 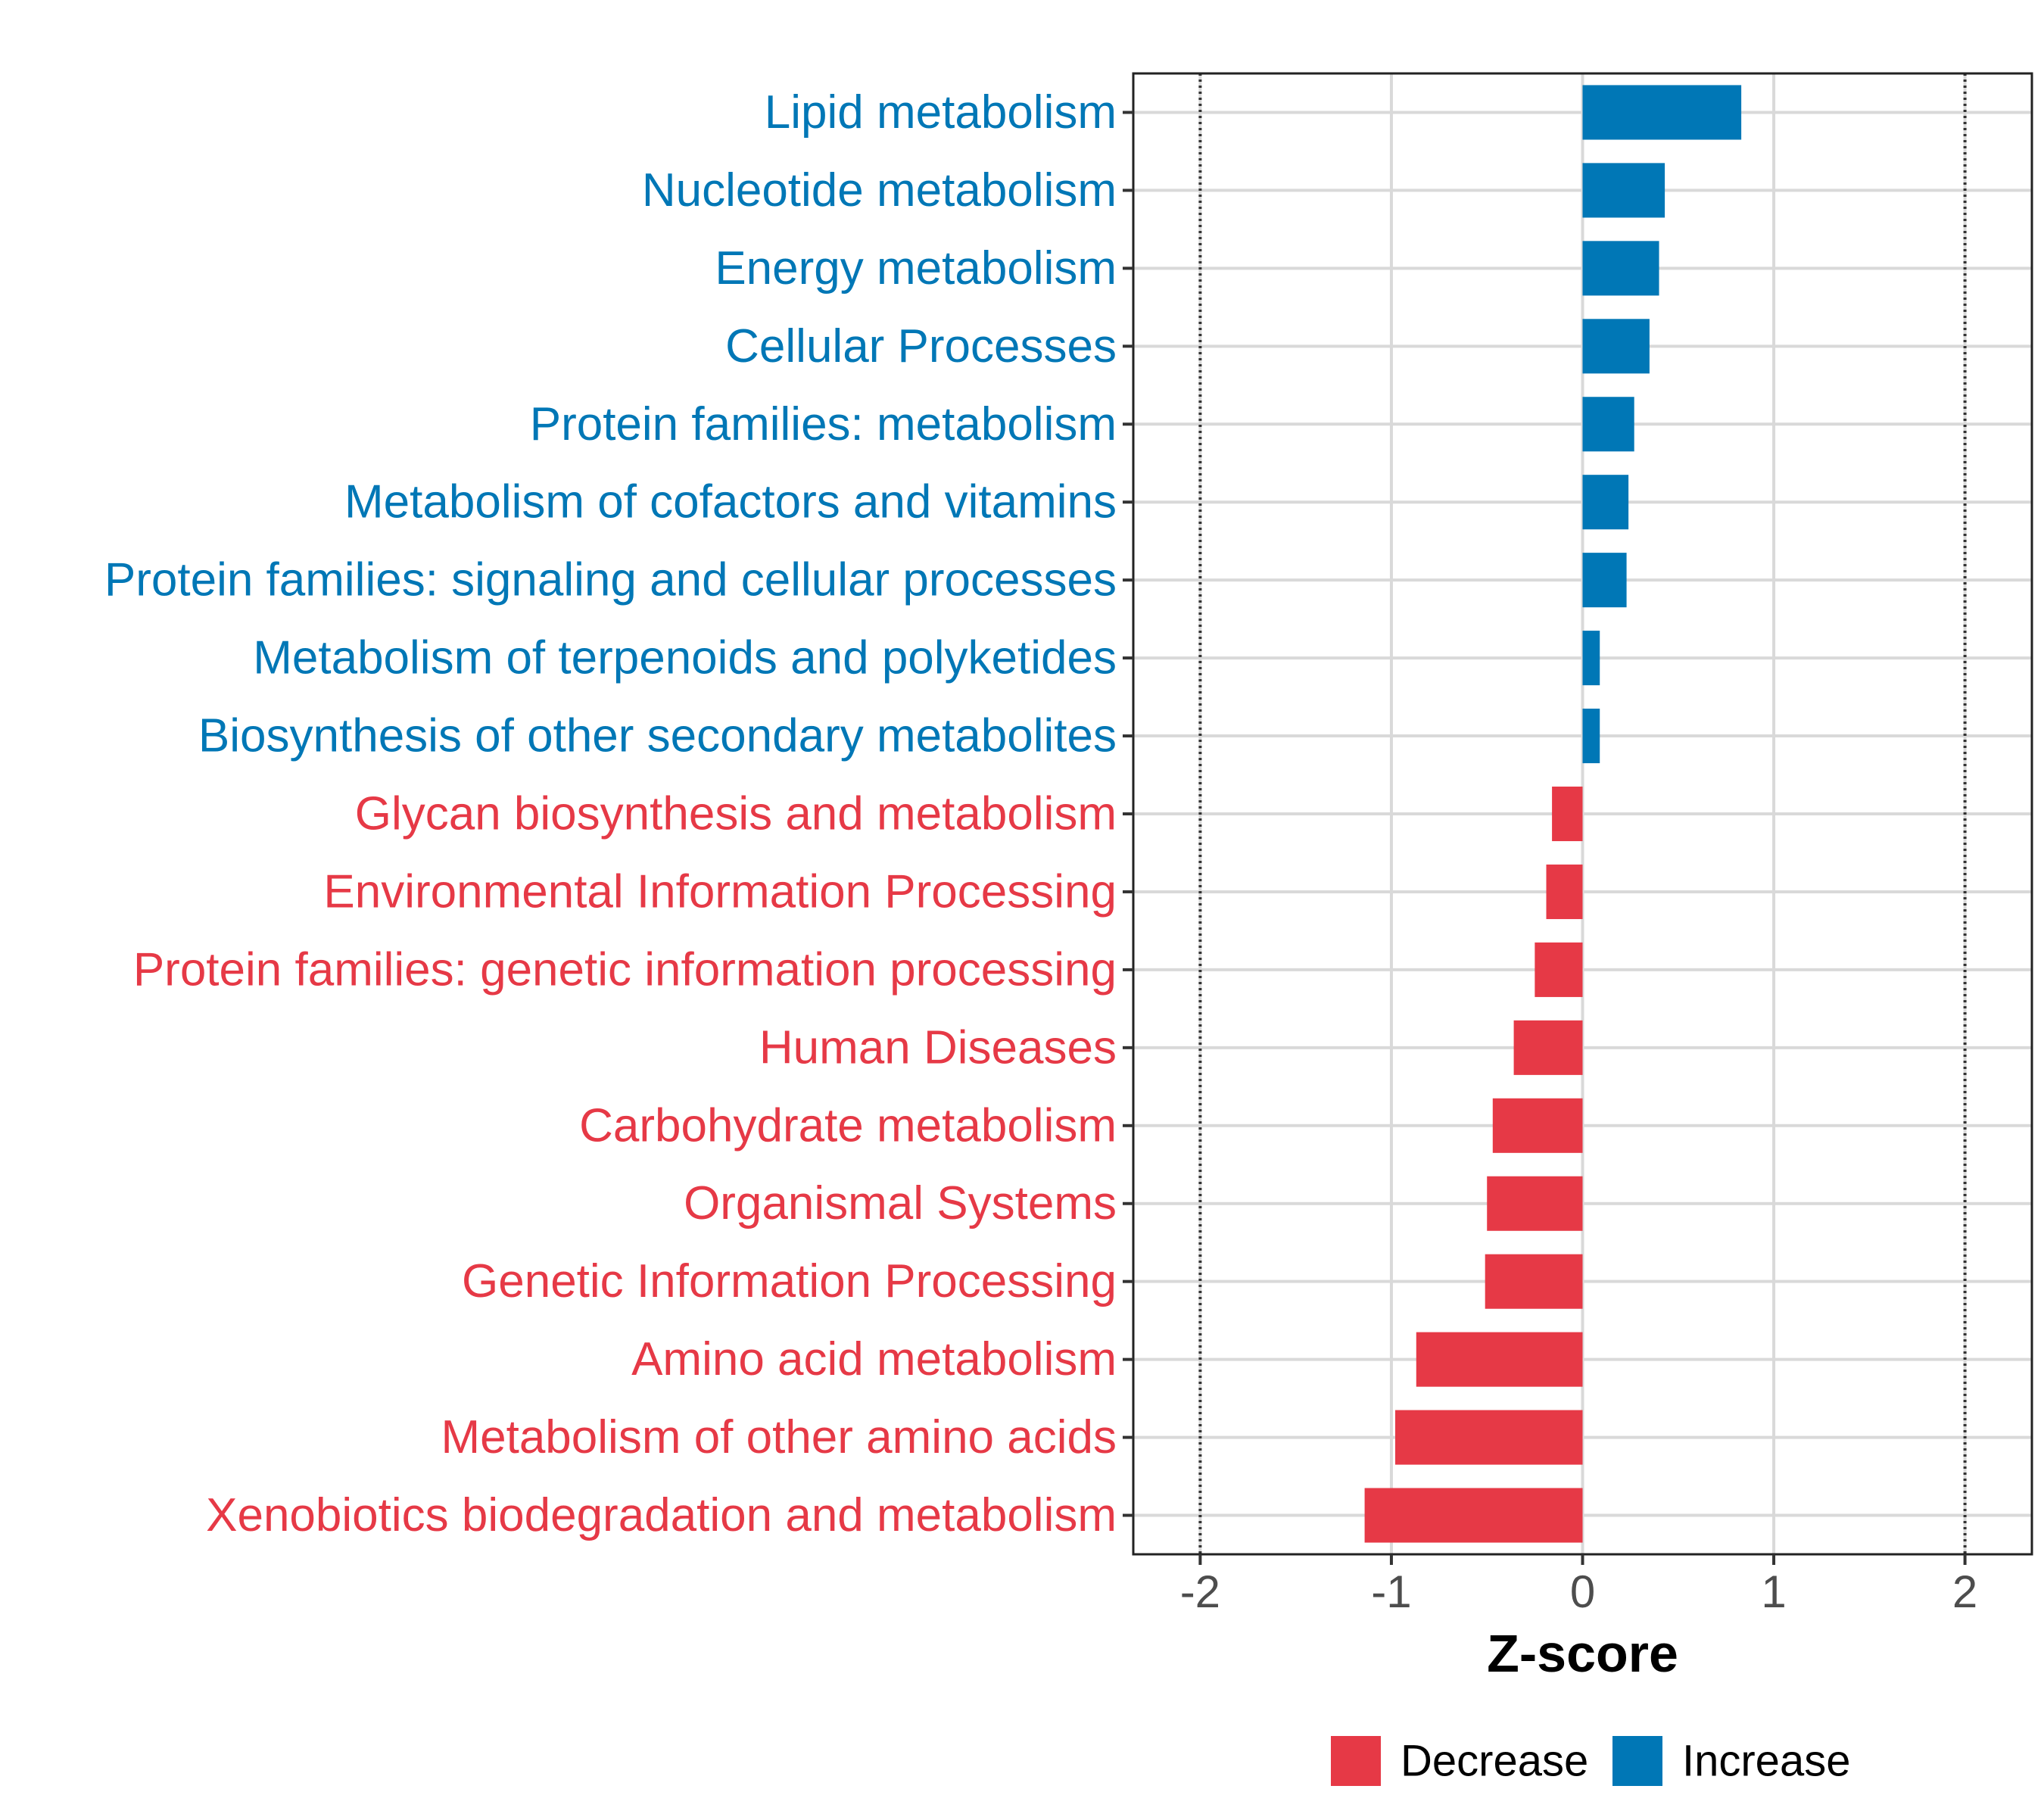 What do you see at coordinates (879, 190) in the screenshot?
I see `category-label: Nucleotide metabolism` at bounding box center [879, 190].